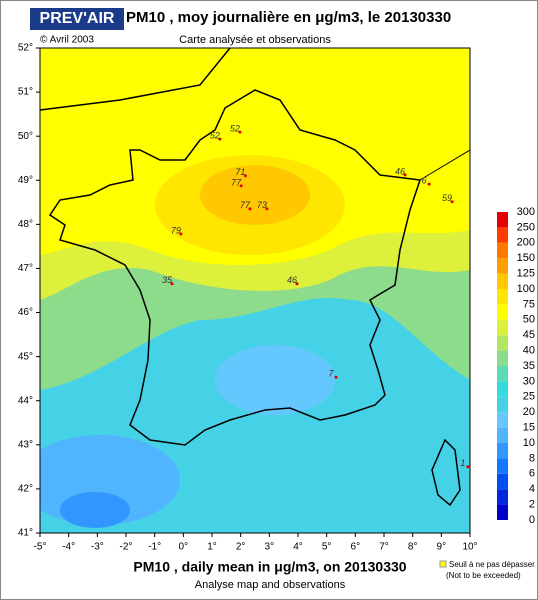  Describe the element at coordinates (442, 547) in the screenshot. I see `x-tick-label: 9°` at that location.